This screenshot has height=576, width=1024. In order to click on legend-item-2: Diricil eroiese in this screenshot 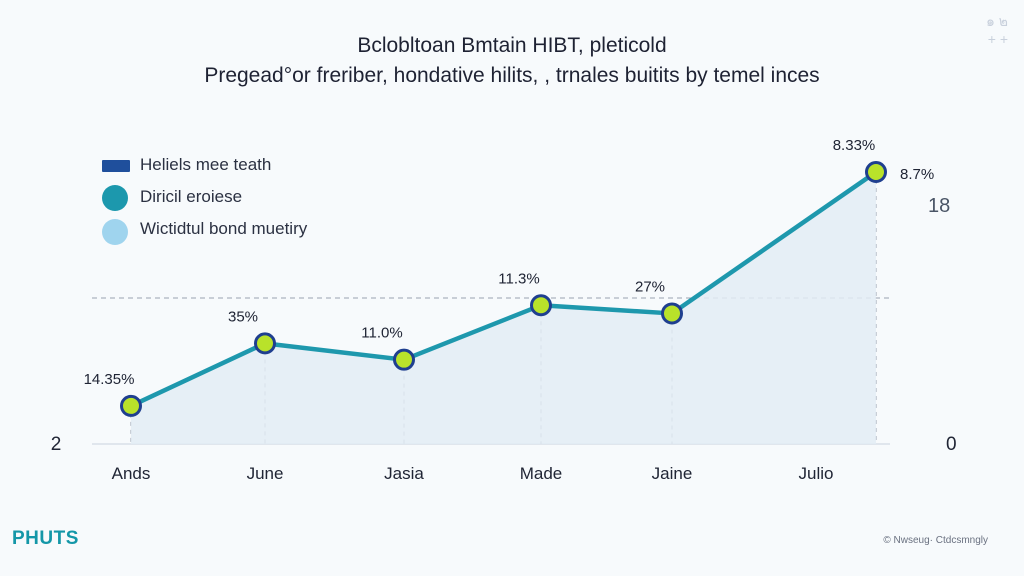, I will do `click(204, 200)`.